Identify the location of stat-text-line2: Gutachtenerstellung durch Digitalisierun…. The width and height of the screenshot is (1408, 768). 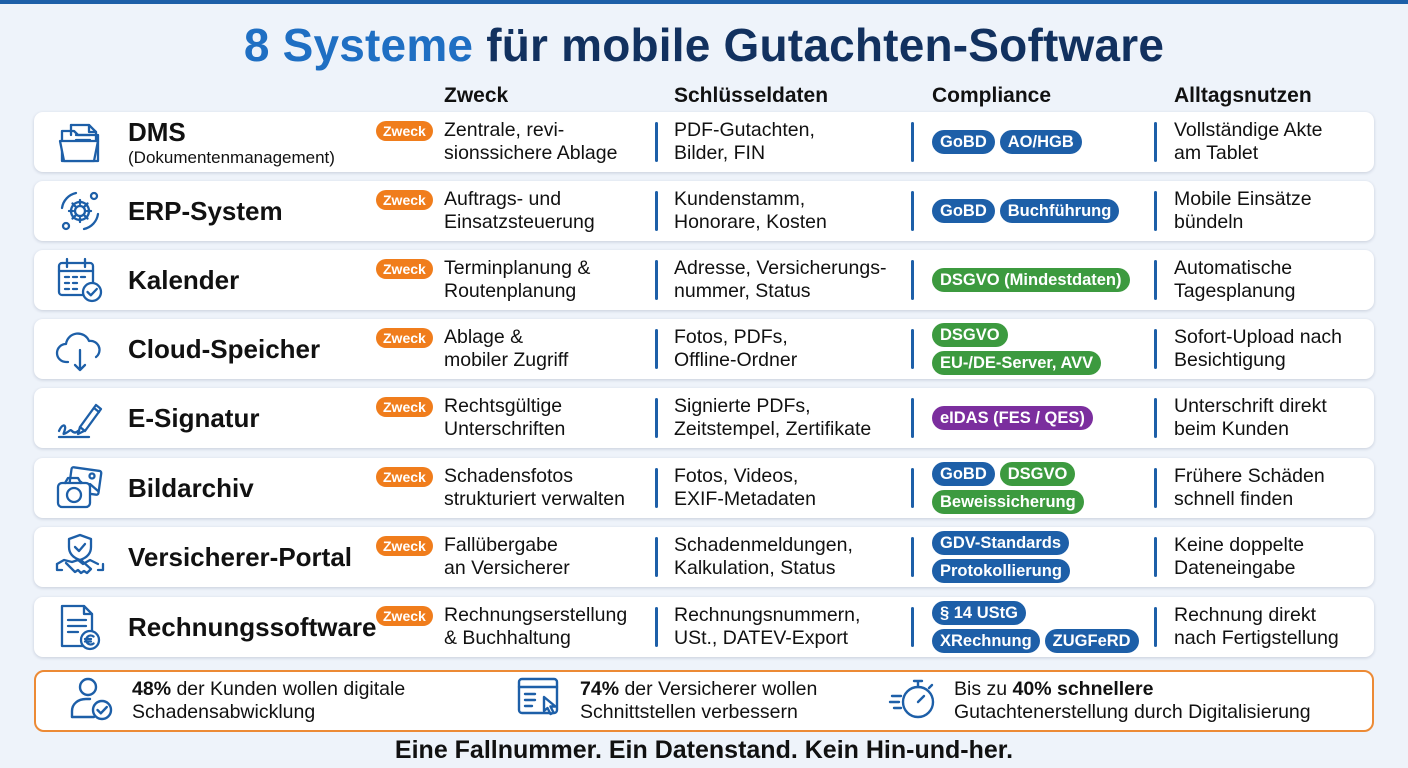
(1132, 712).